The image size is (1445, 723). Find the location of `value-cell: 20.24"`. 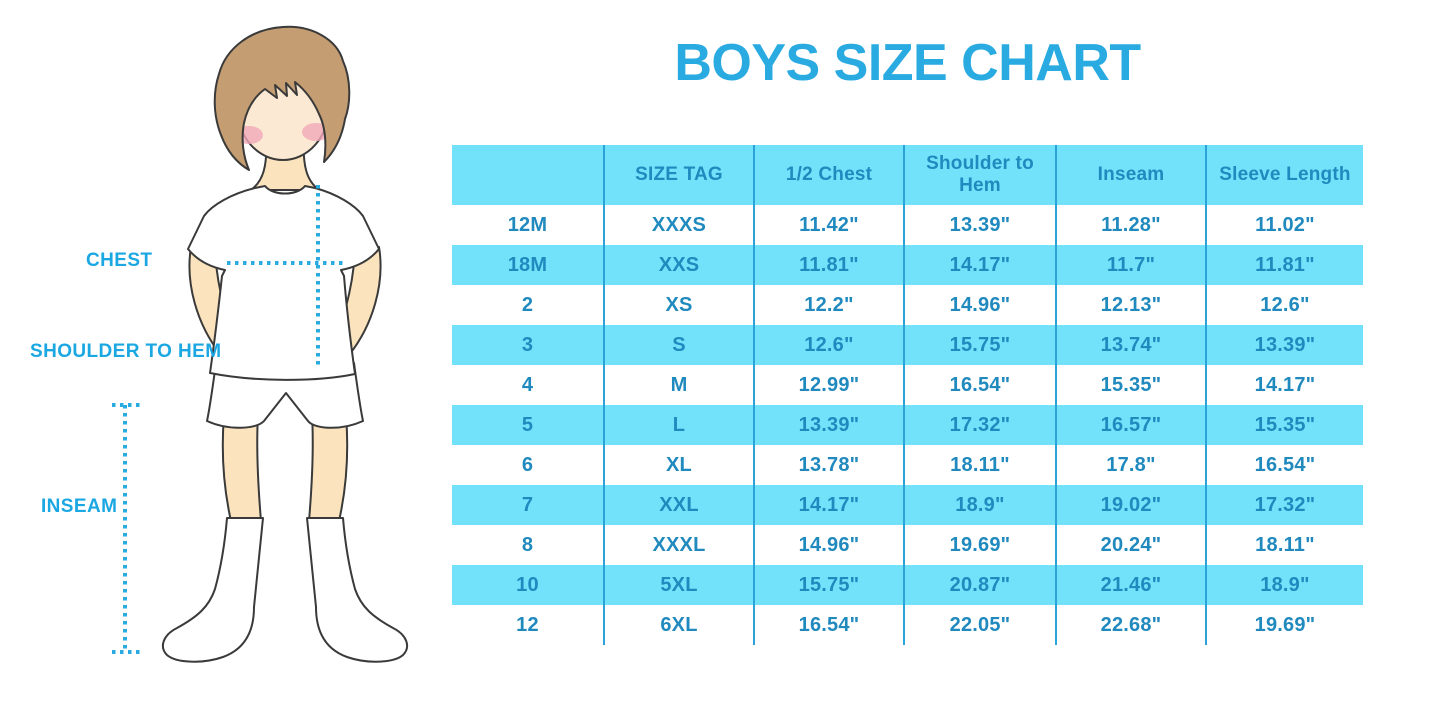

value-cell: 20.24" is located at coordinates (1130, 545).